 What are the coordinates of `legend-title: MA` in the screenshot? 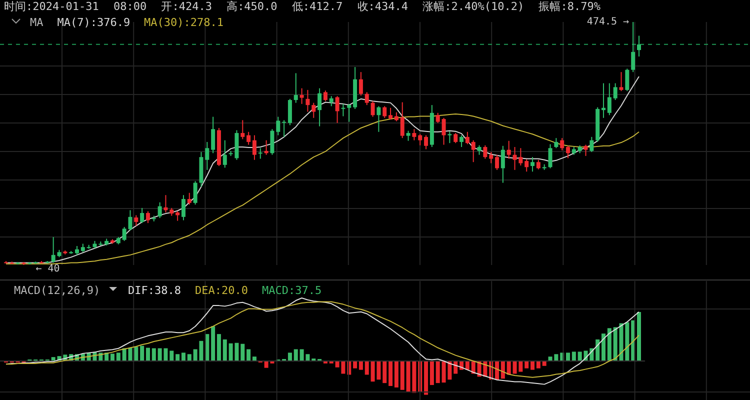 It's located at (37, 22).